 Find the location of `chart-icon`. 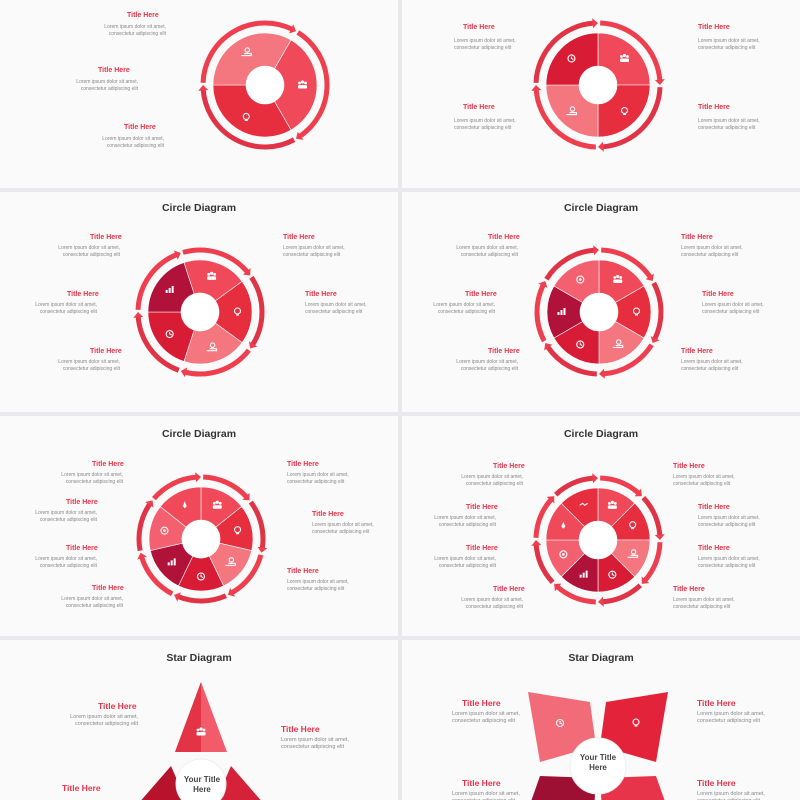

chart-icon is located at coordinates (171, 562).